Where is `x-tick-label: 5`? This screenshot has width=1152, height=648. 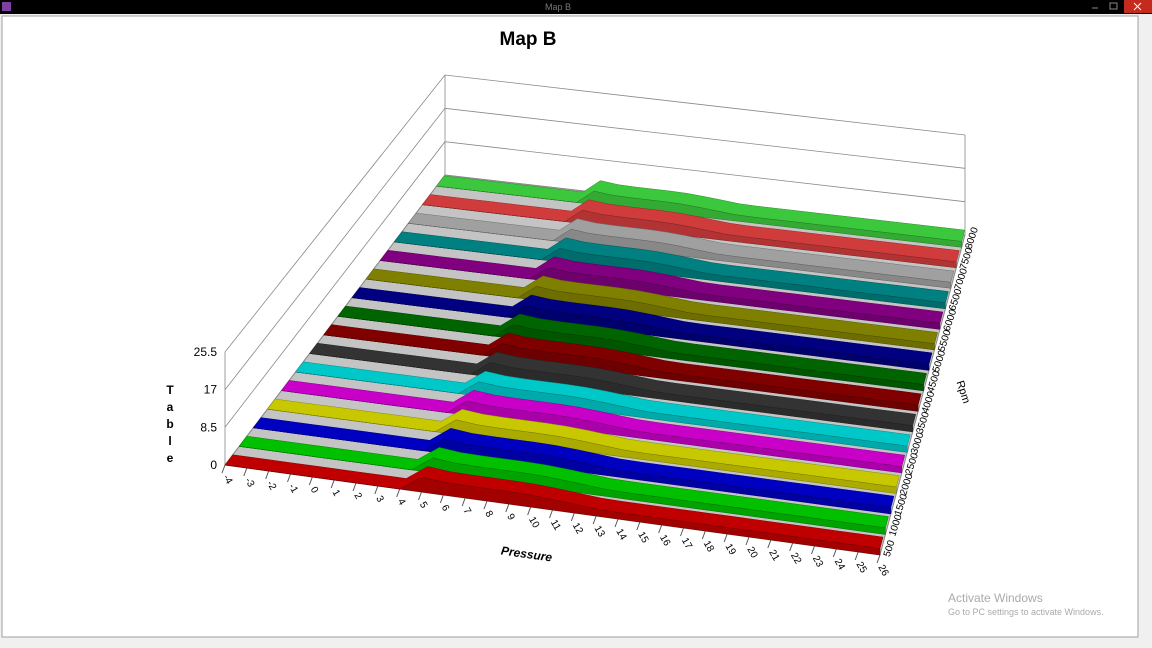
x-tick-label: 5 is located at coordinates (423, 505).